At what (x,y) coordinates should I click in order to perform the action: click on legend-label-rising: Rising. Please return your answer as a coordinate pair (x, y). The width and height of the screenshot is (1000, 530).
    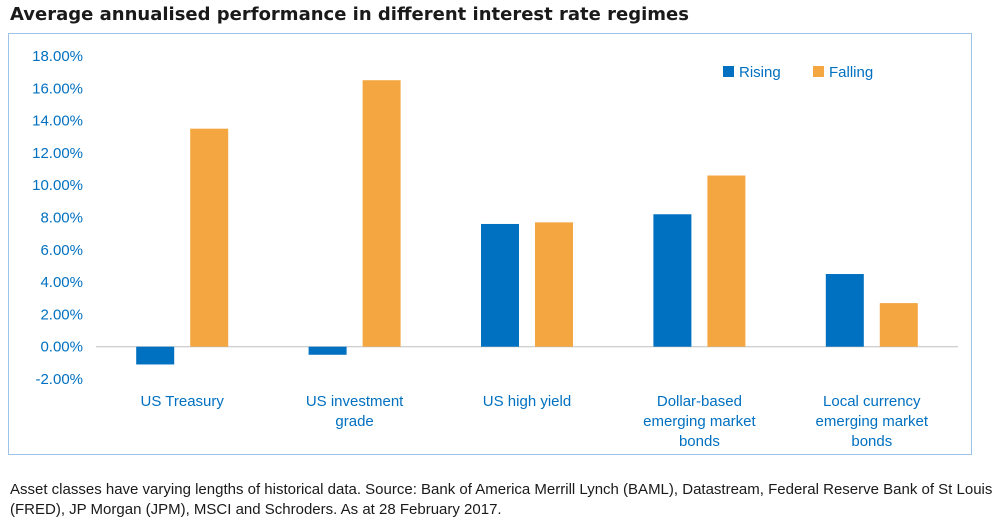
    Looking at the image, I should click on (760, 72).